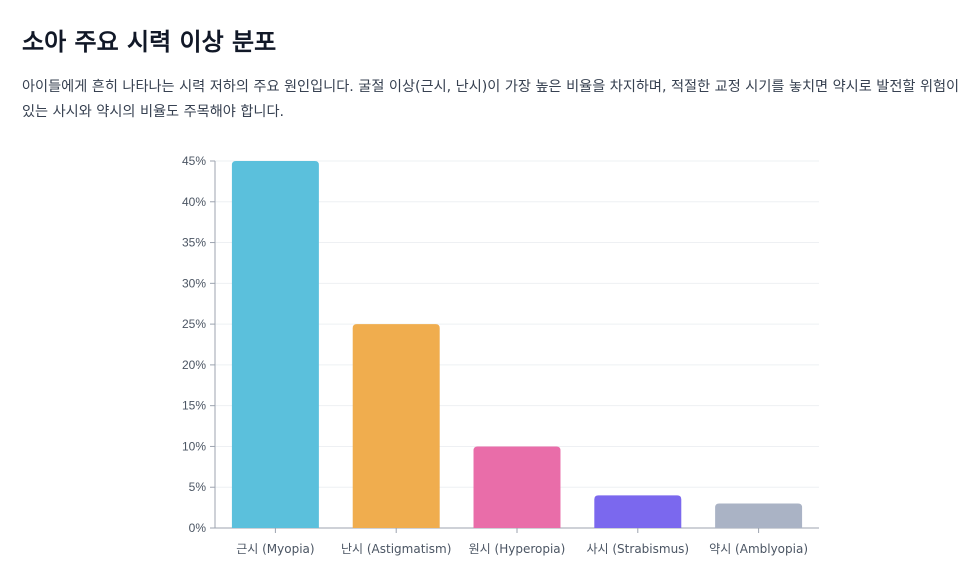  What do you see at coordinates (194, 202) in the screenshot?
I see `y-tick-label: 40%` at bounding box center [194, 202].